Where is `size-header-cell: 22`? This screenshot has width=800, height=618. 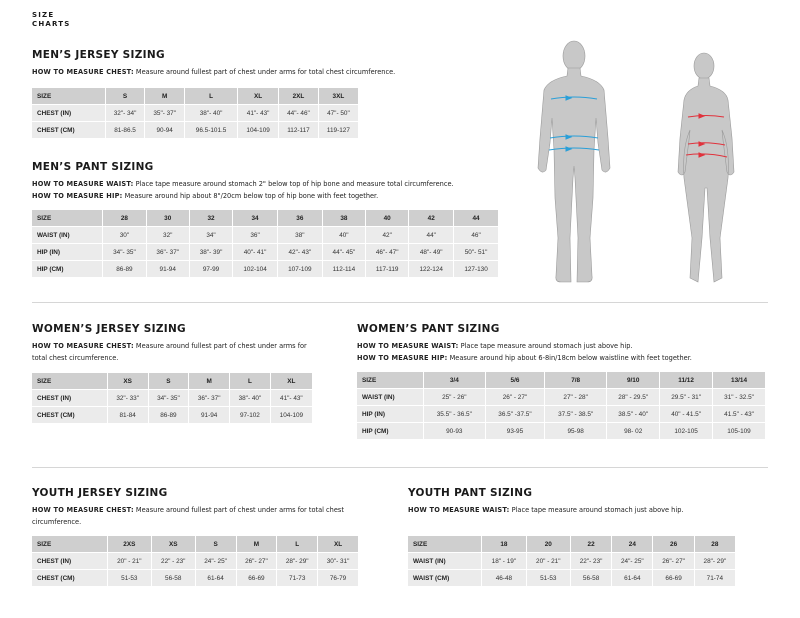 size-header-cell: 22 is located at coordinates (591, 544).